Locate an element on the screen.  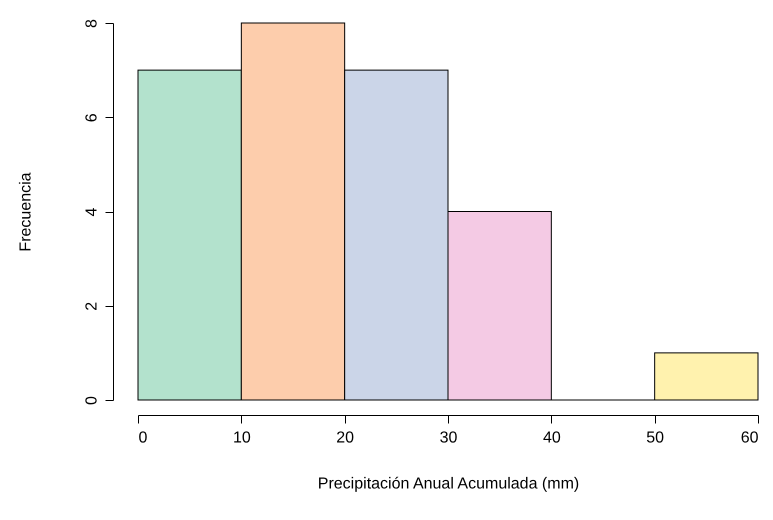
x-tick-label: 30 is located at coordinates (449, 438).